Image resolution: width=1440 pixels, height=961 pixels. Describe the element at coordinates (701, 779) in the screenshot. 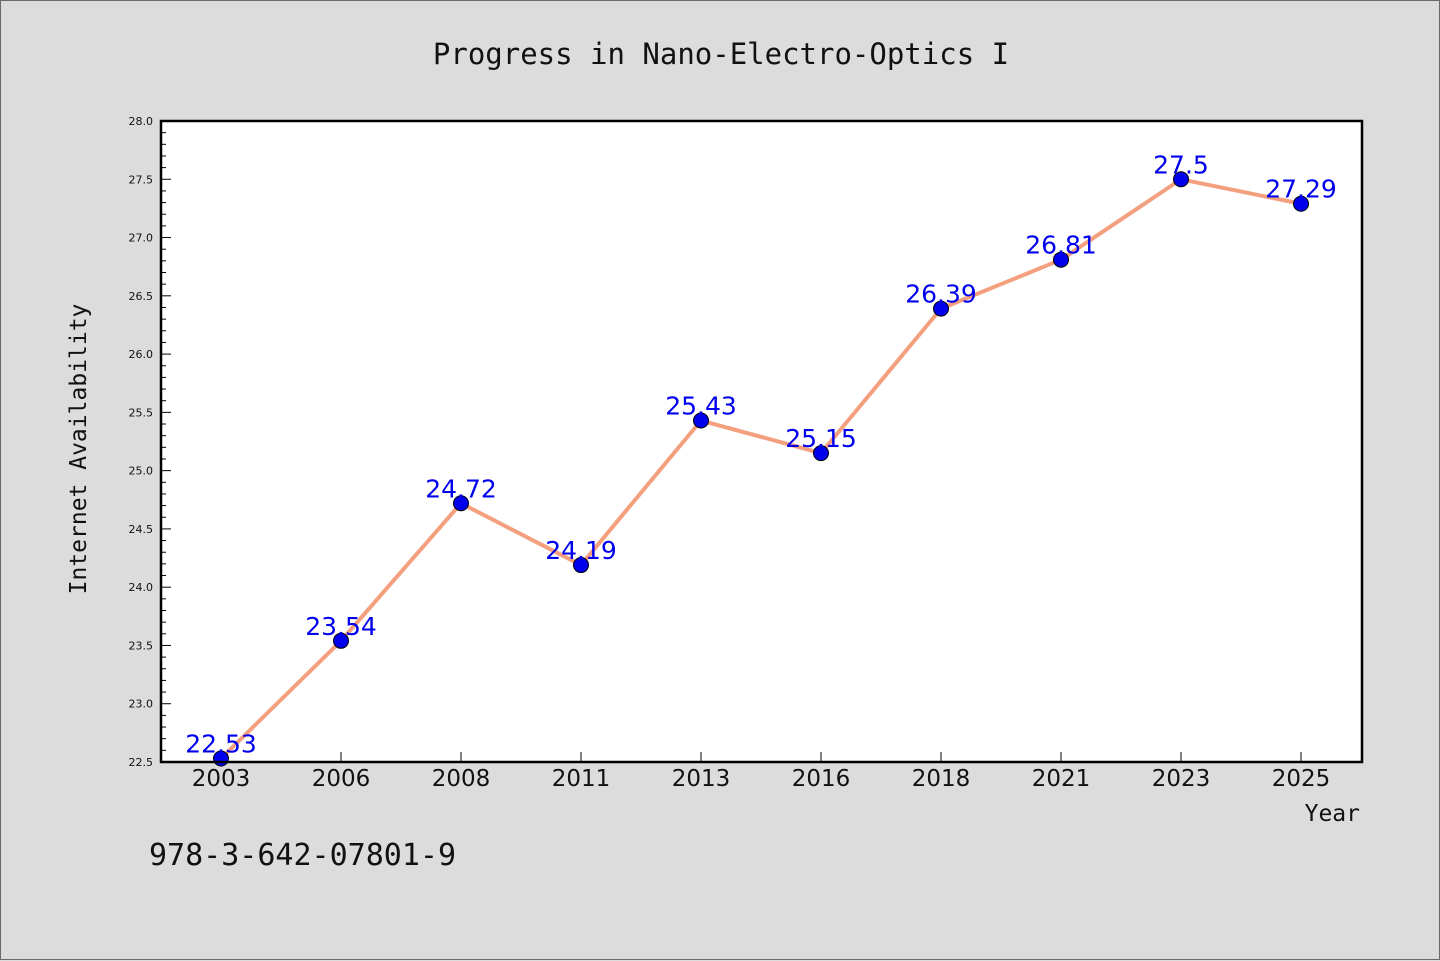

I see `x-tick-label: 2013` at that location.